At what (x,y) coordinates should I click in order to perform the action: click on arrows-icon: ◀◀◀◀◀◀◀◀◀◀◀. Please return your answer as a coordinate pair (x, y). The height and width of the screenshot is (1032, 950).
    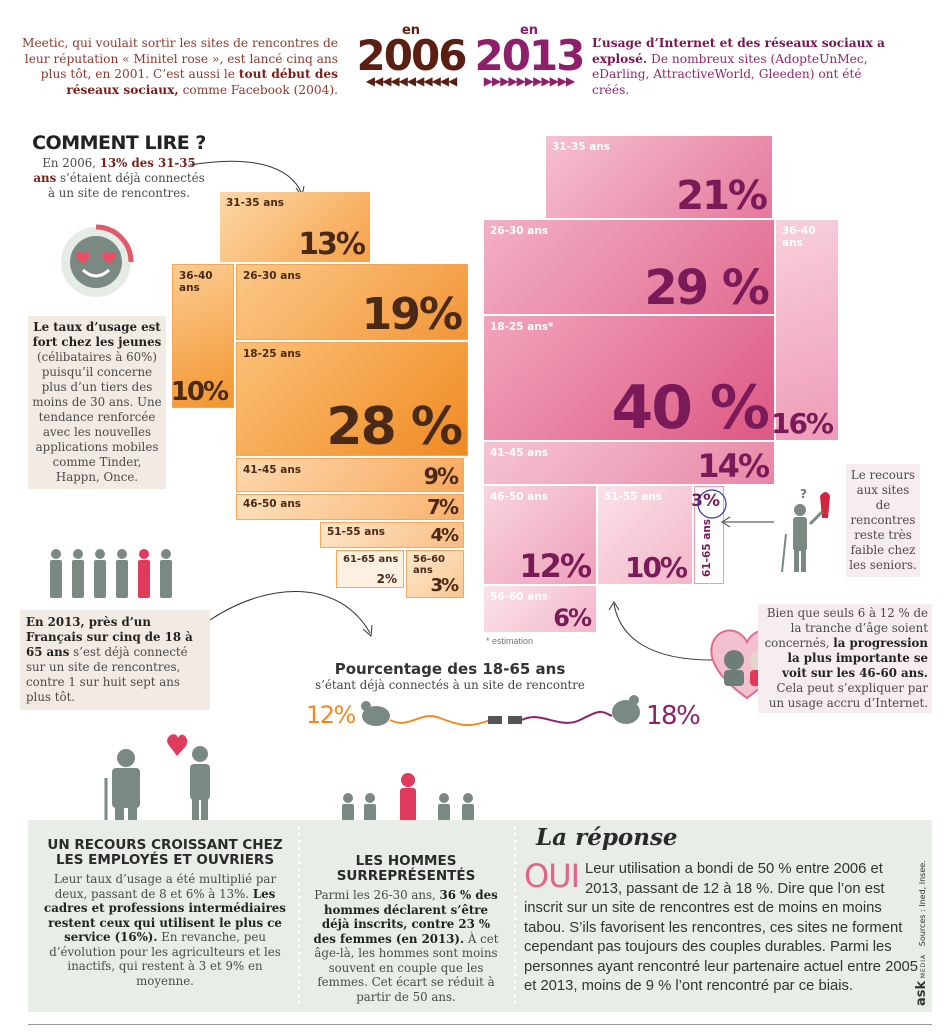
    Looking at the image, I should click on (411, 81).